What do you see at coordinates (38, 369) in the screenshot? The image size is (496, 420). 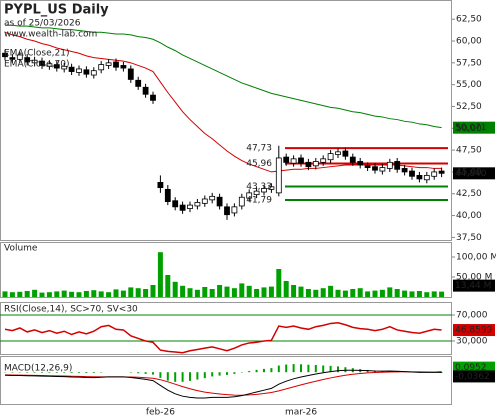 I see `panel-title: MACD(12,26,9)` at bounding box center [38, 369].